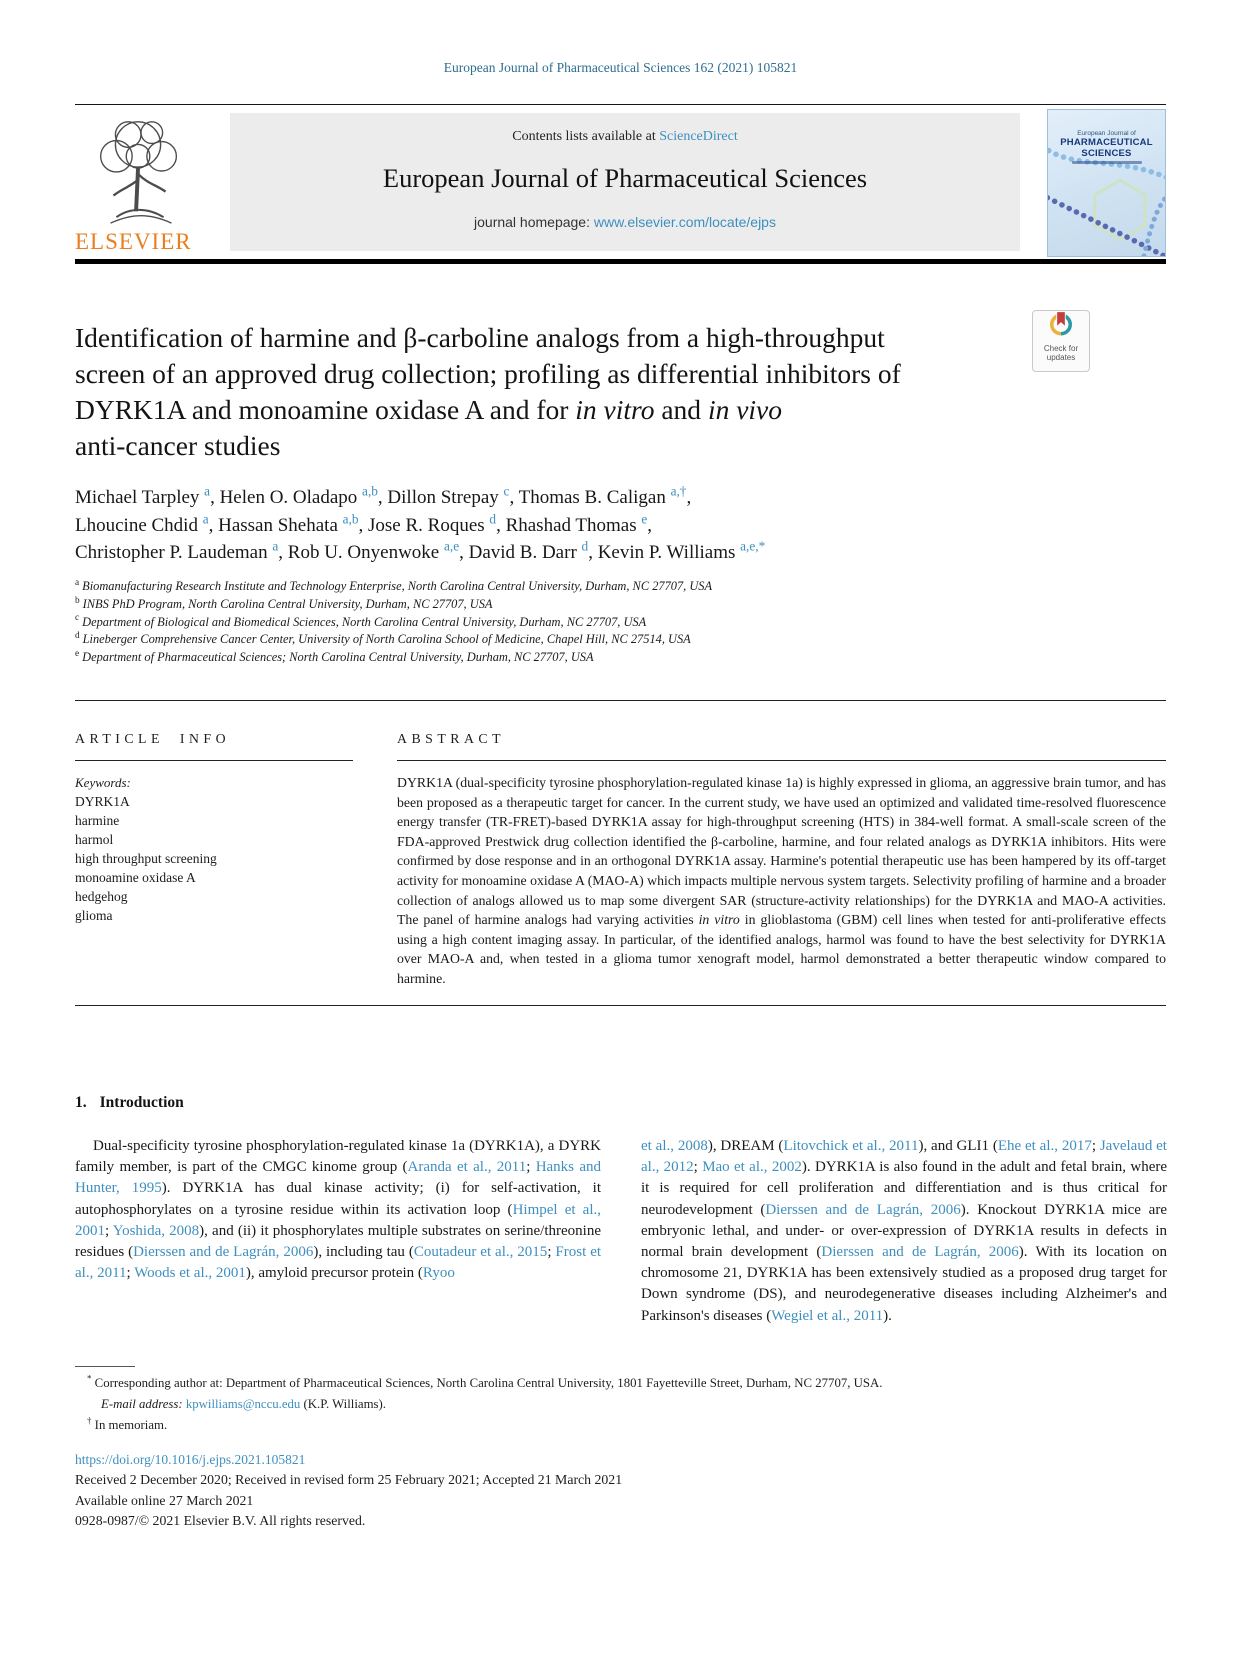 The height and width of the screenshot is (1654, 1241). What do you see at coordinates (77, 600) in the screenshot?
I see `affiliation-marker: b` at bounding box center [77, 600].